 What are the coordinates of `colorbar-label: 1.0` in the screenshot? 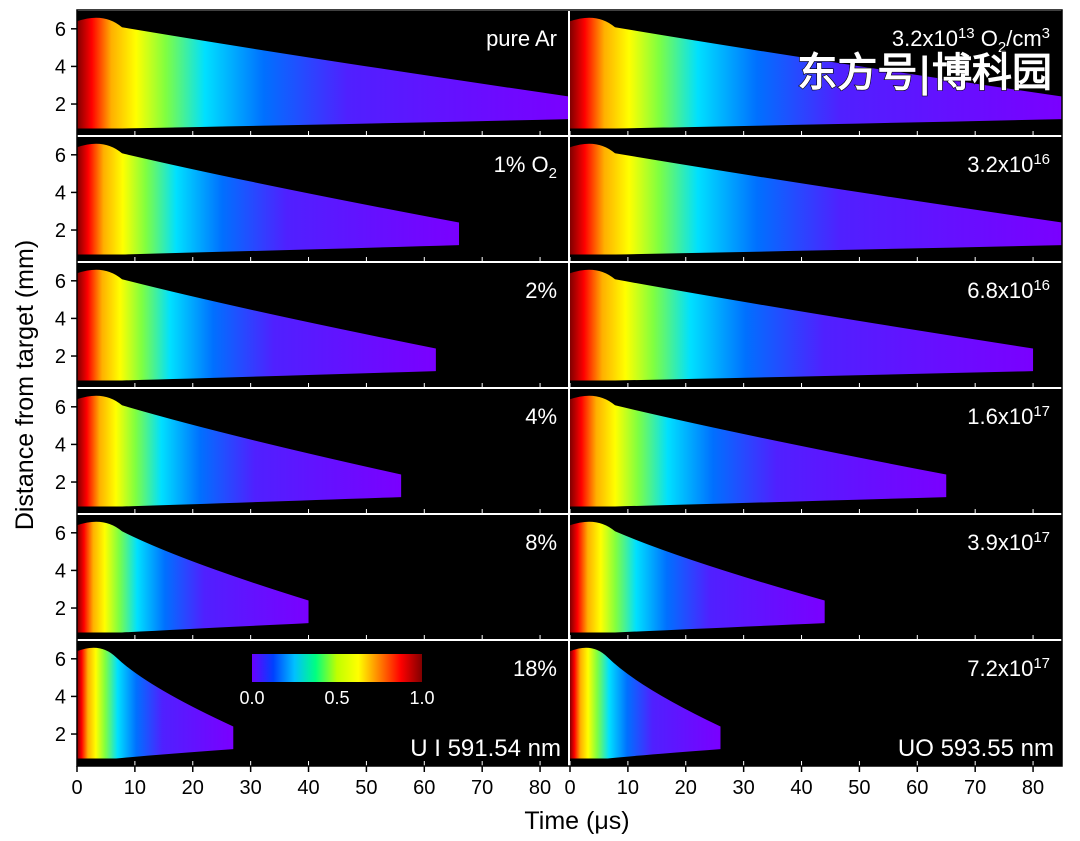 It's located at (421, 698).